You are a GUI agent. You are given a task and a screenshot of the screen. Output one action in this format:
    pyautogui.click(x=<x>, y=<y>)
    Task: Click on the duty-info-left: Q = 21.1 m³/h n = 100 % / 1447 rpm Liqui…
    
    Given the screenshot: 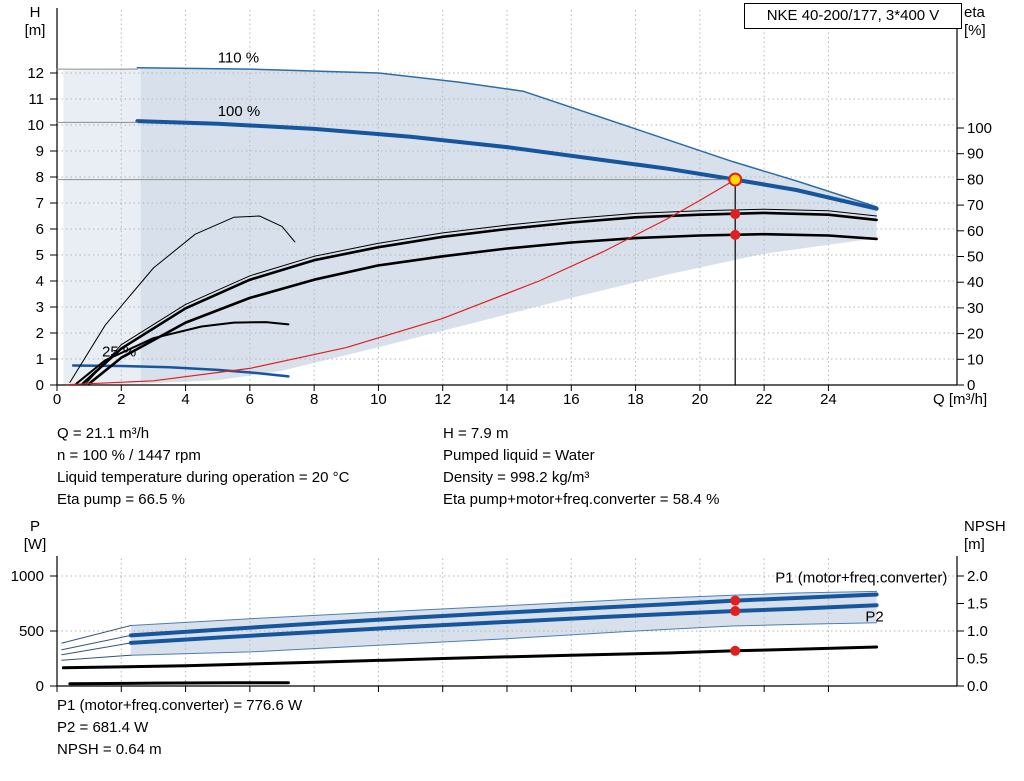 What is the action you would take?
    pyautogui.click(x=203, y=469)
    